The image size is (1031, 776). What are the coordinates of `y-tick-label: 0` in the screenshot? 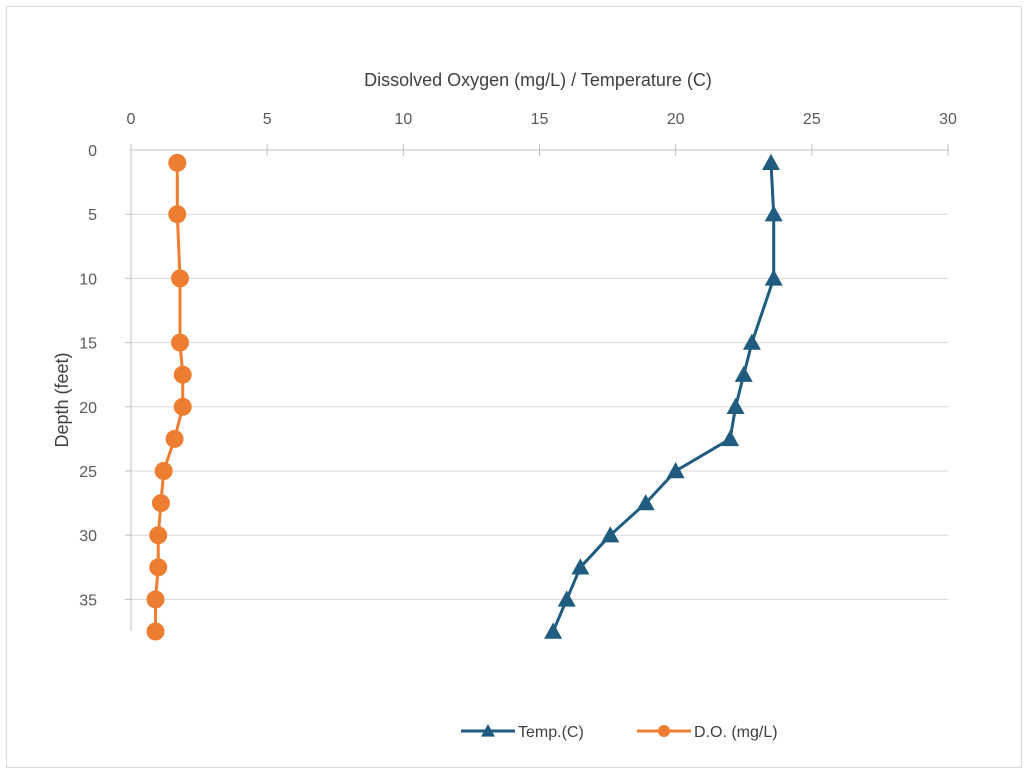 It's located at (92, 151).